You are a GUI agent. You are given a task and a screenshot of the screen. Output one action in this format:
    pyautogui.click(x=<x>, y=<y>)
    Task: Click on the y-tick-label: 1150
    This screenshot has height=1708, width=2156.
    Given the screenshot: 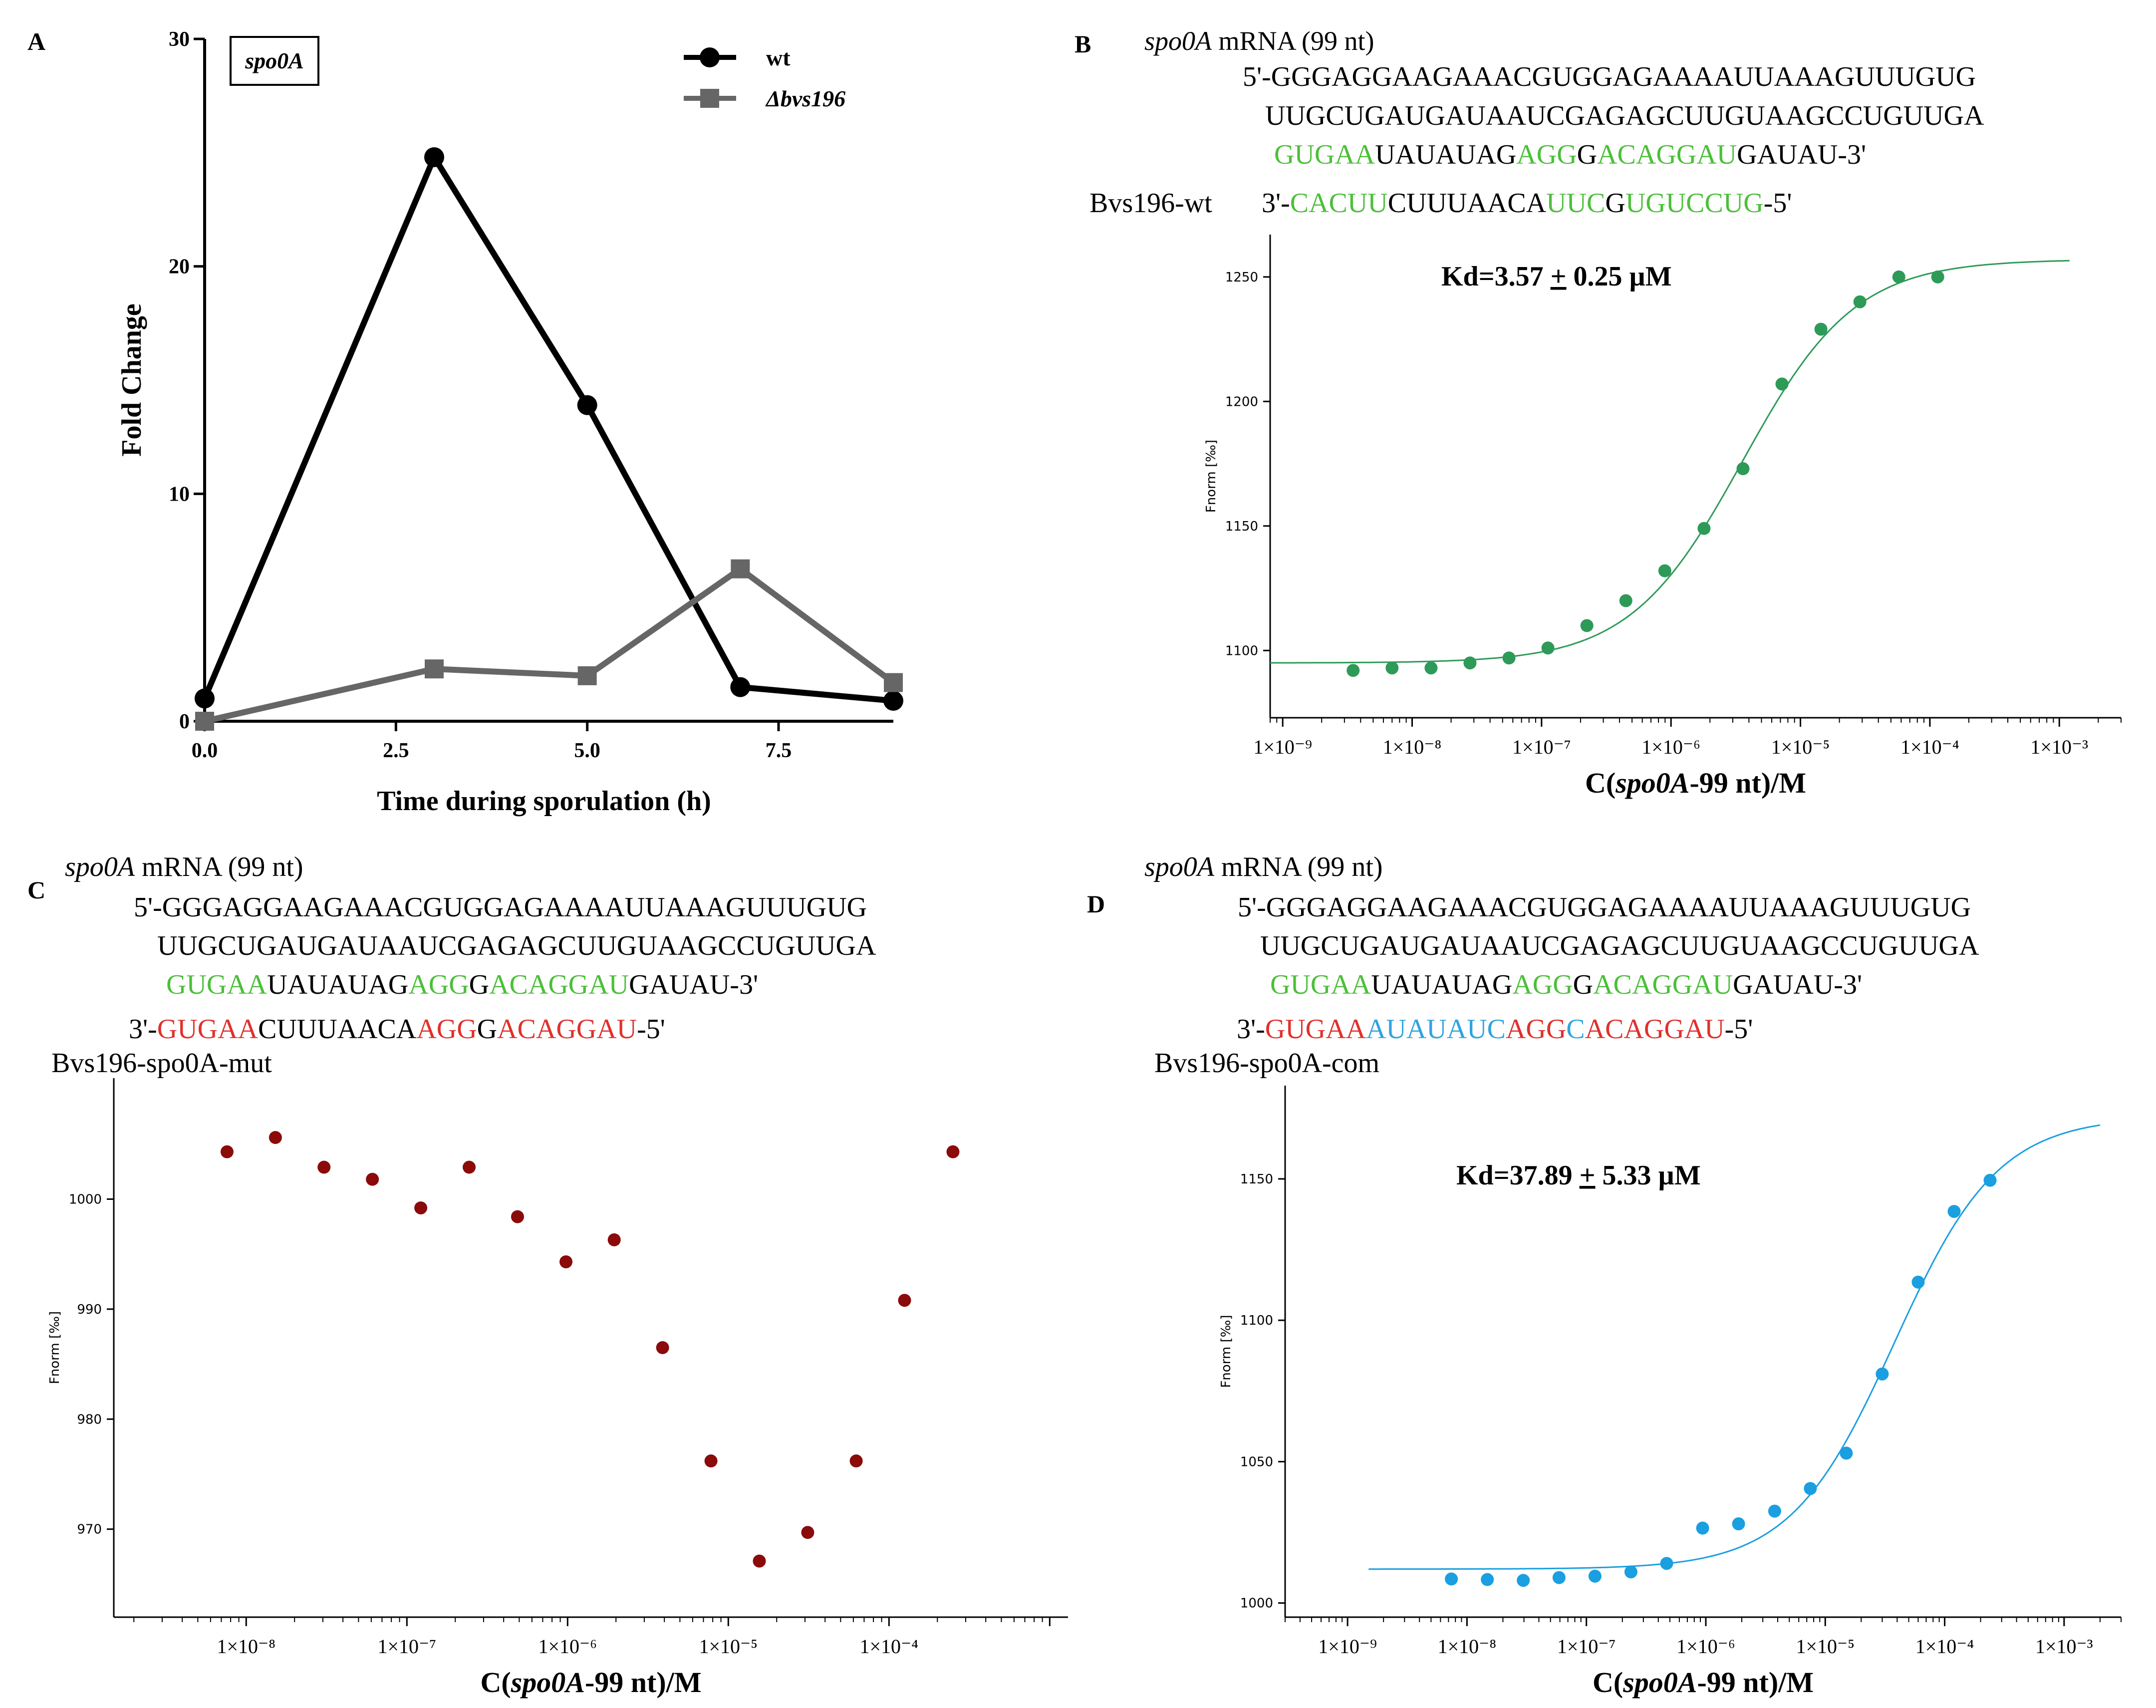 What is the action you would take?
    pyautogui.click(x=1256, y=1179)
    